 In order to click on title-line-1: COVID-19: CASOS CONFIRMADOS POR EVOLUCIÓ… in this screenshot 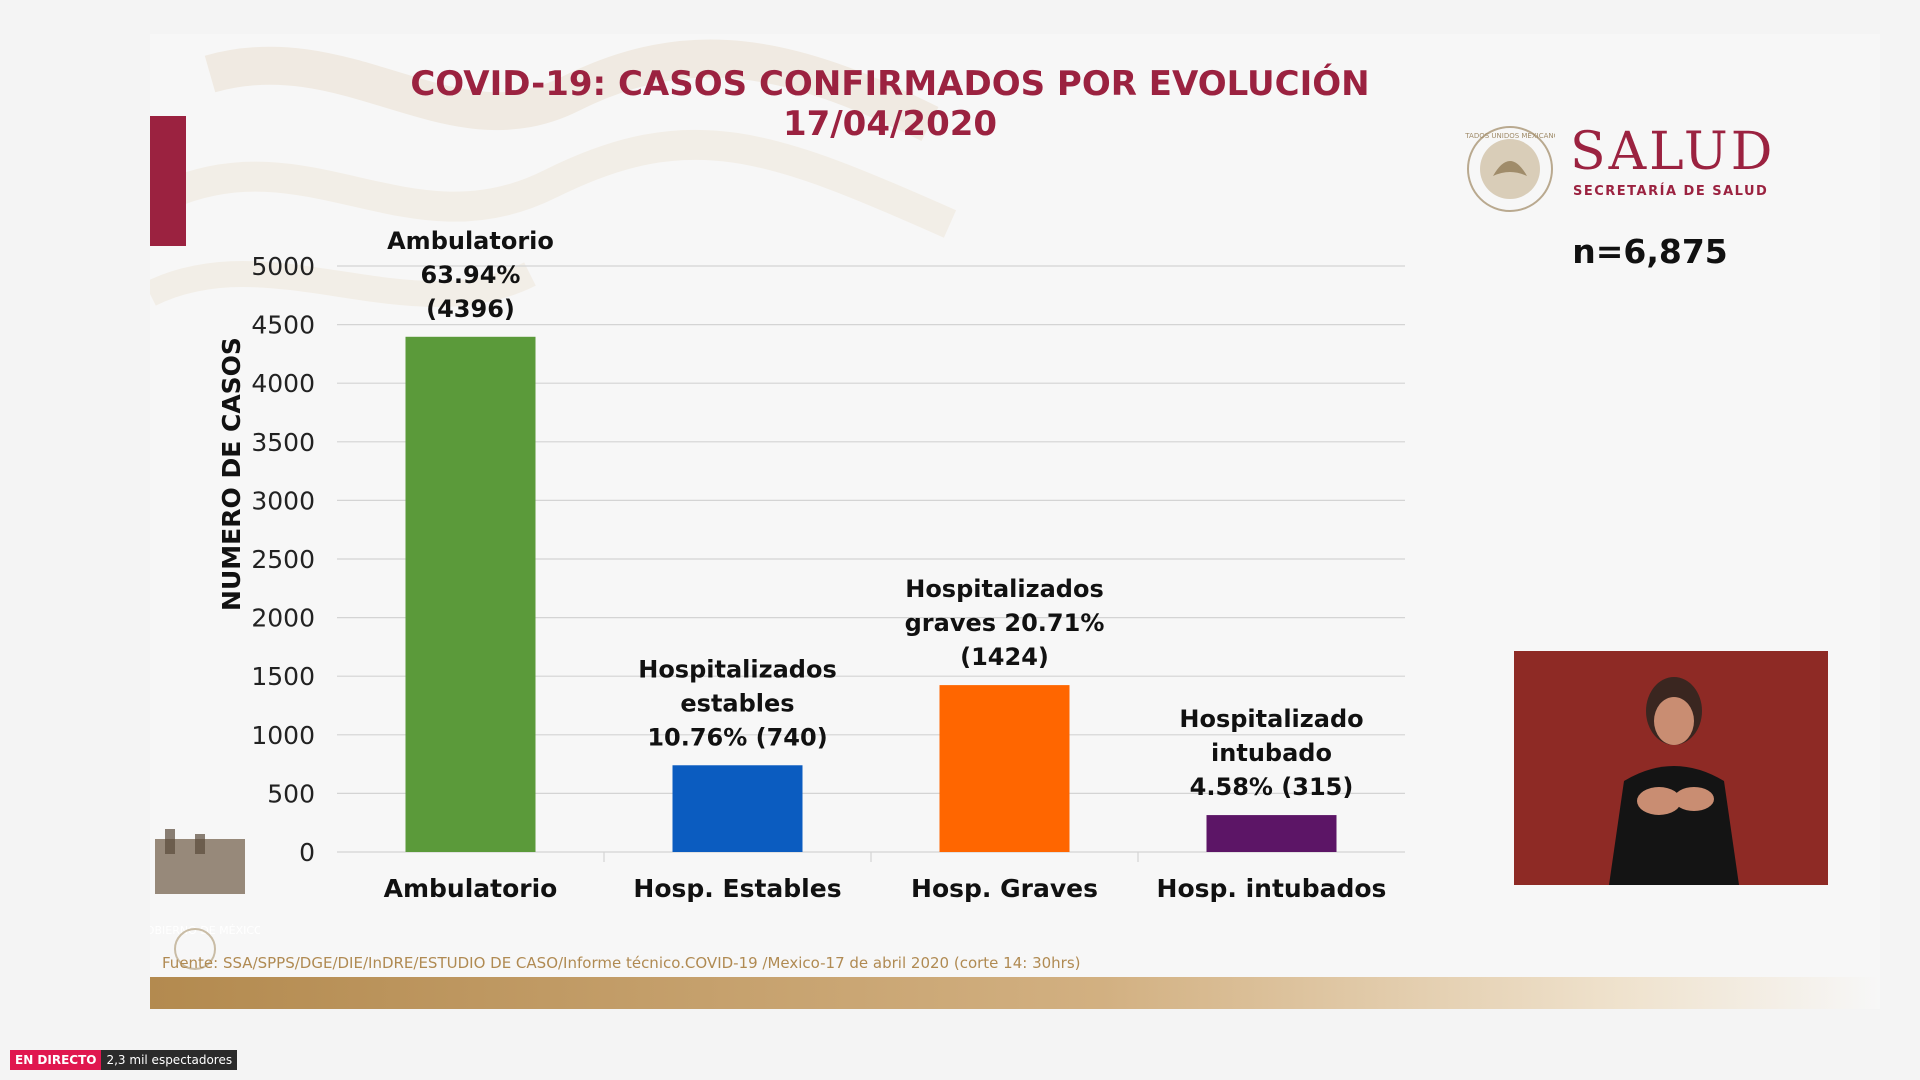, I will do `click(890, 84)`.